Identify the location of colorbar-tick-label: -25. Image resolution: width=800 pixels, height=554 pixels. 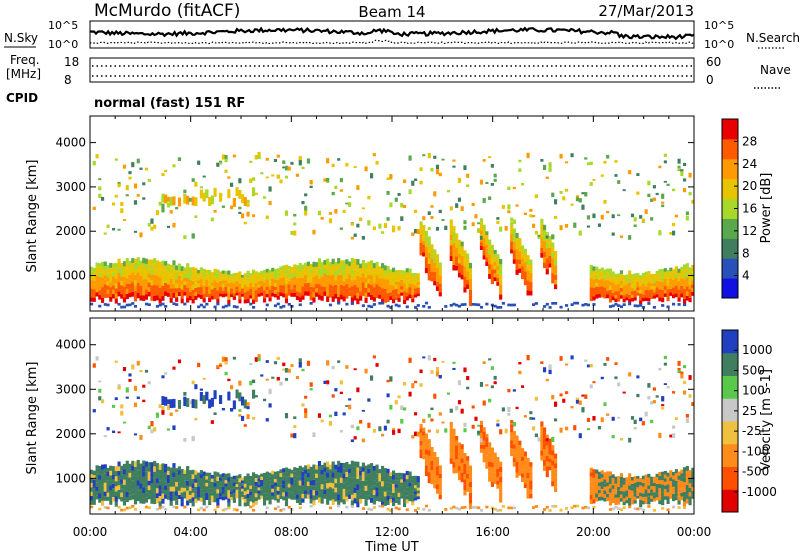
(752, 431).